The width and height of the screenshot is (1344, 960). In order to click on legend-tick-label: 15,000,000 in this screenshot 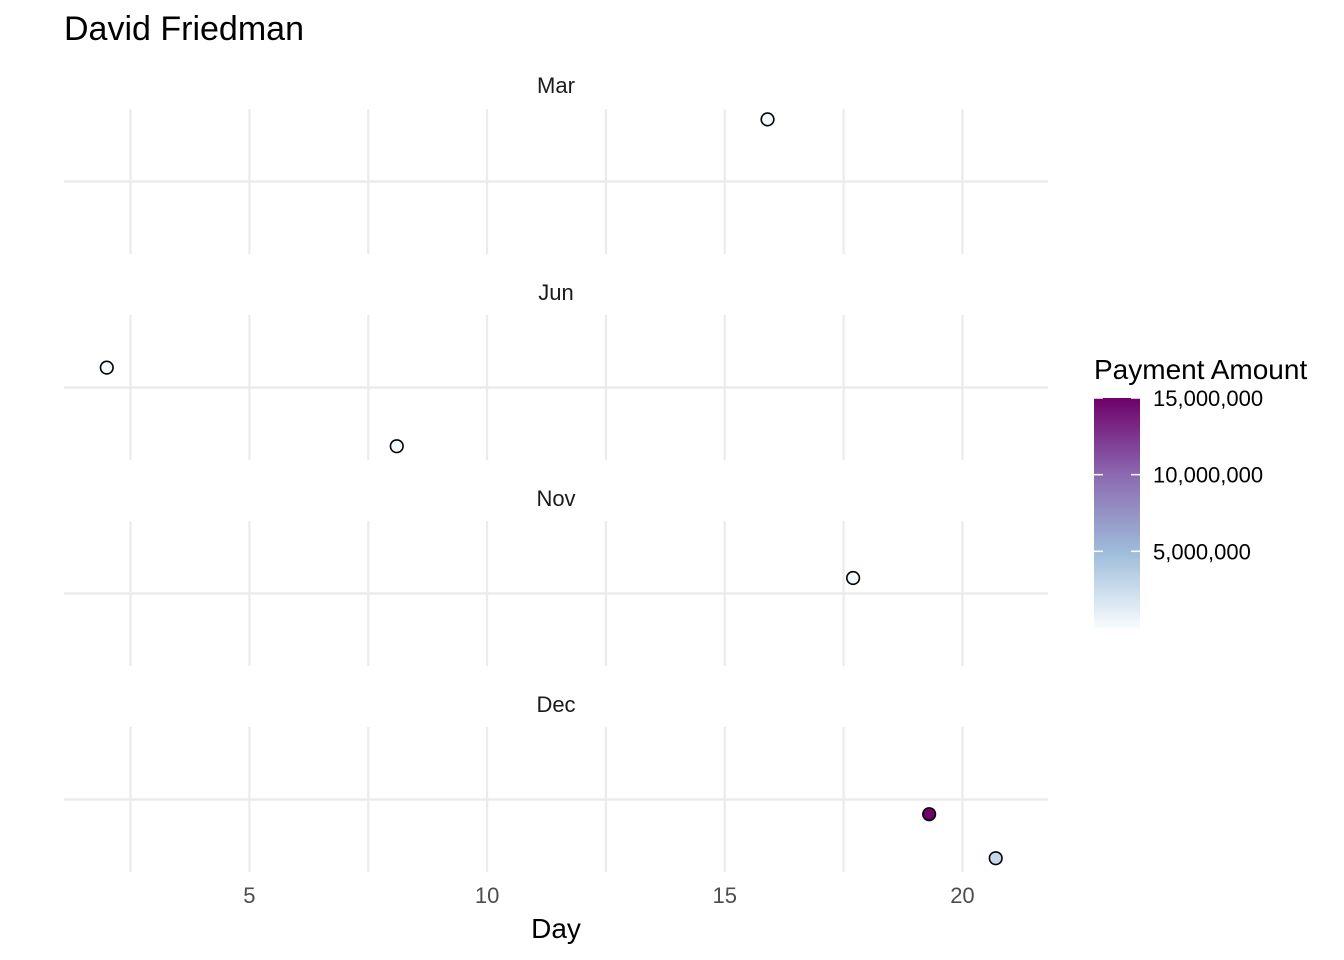, I will do `click(1208, 398)`.